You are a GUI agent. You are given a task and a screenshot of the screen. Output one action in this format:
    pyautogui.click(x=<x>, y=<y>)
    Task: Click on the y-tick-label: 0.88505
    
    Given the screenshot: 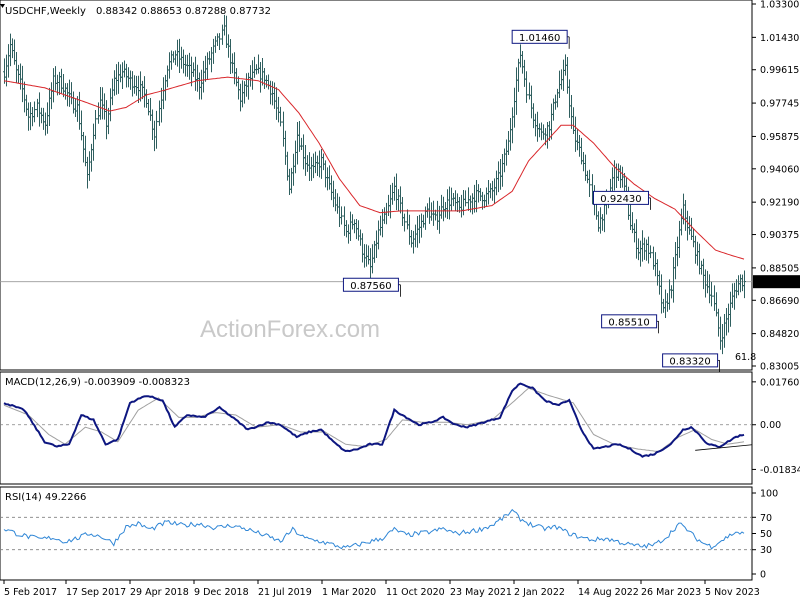 What is the action you would take?
    pyautogui.click(x=779, y=268)
    